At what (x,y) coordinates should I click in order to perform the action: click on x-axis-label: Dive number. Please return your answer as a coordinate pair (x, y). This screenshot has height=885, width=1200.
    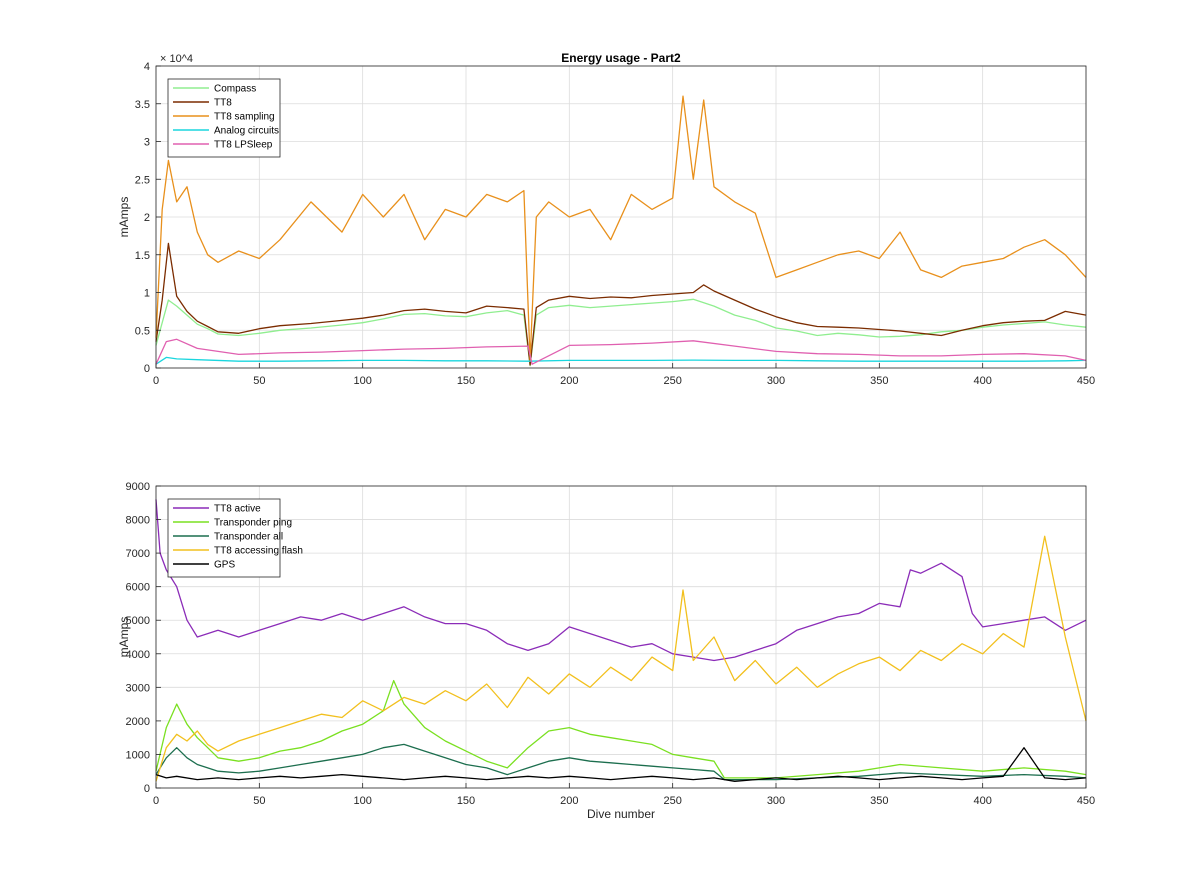
    Looking at the image, I should click on (621, 814).